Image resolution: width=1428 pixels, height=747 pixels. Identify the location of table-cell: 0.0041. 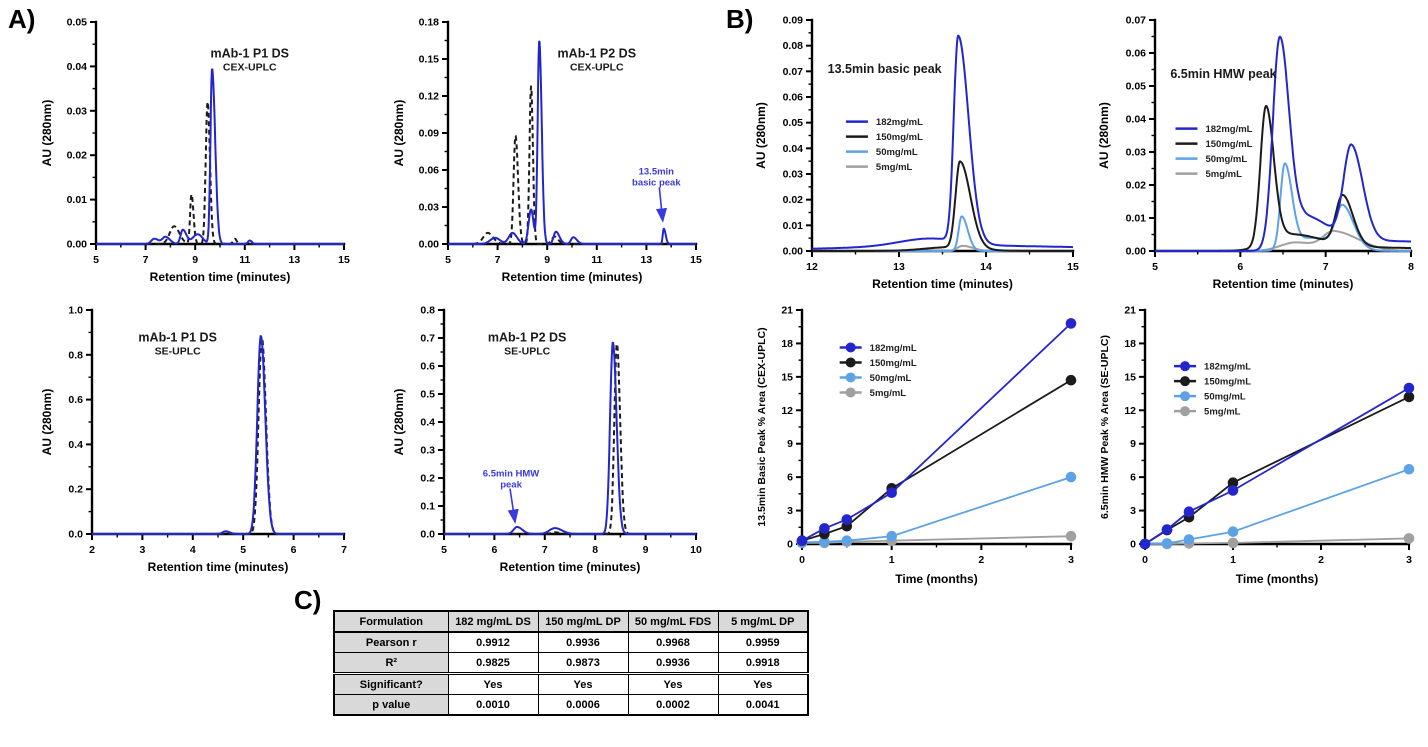
(763, 705).